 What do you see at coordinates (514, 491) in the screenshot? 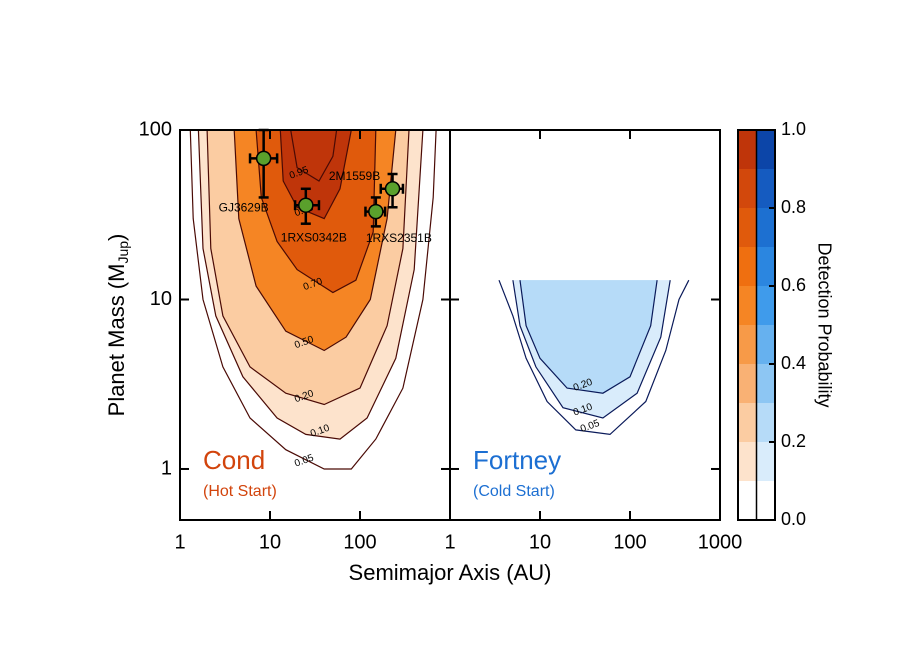
I see `panel-subtitle: (Cold Start)` at bounding box center [514, 491].